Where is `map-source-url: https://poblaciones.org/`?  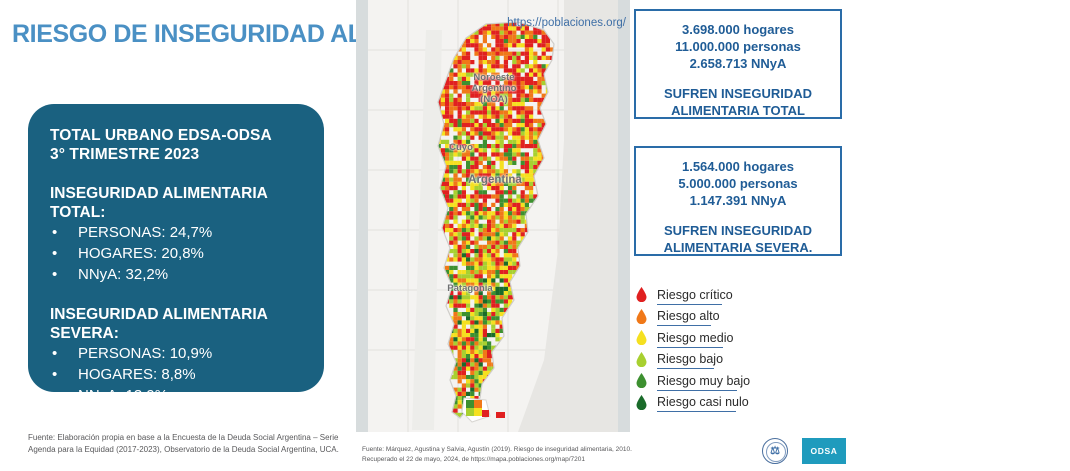 map-source-url: https://poblaciones.org/ is located at coordinates (566, 23).